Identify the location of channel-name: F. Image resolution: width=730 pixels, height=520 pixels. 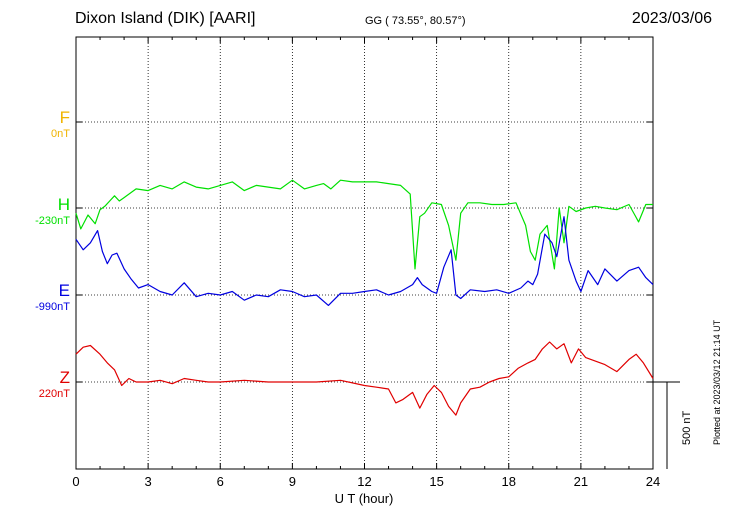
(64, 117).